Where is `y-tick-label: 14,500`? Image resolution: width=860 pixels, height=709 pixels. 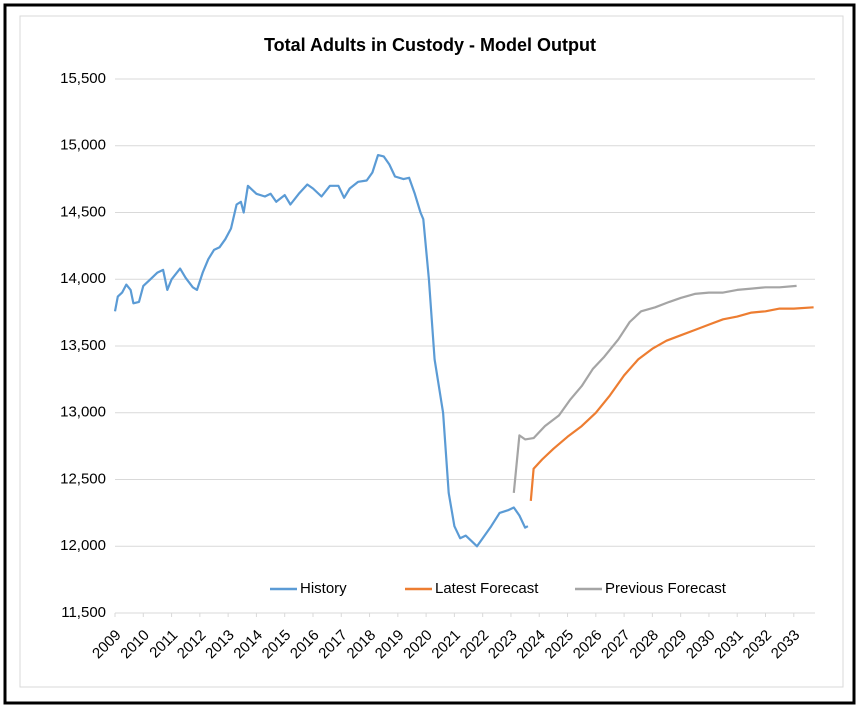
y-tick-label: 14,500 is located at coordinates (83, 211).